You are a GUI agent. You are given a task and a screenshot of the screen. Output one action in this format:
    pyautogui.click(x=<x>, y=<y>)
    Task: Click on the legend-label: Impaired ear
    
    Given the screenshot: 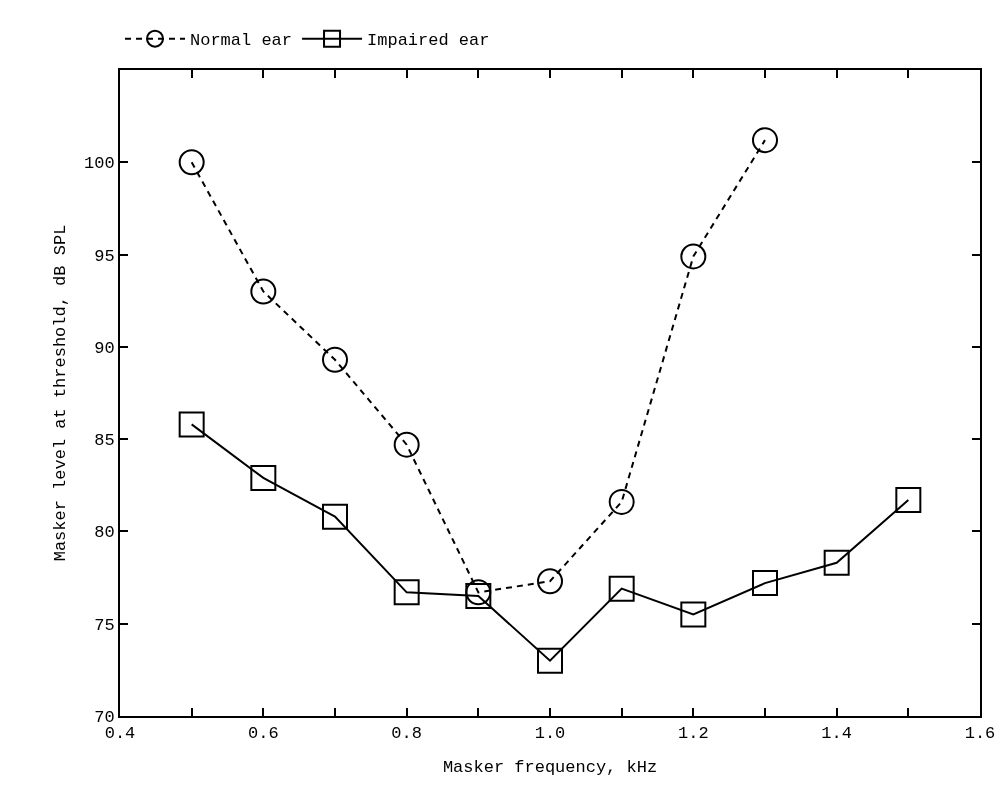 What is the action you would take?
    pyautogui.click(x=428, y=41)
    